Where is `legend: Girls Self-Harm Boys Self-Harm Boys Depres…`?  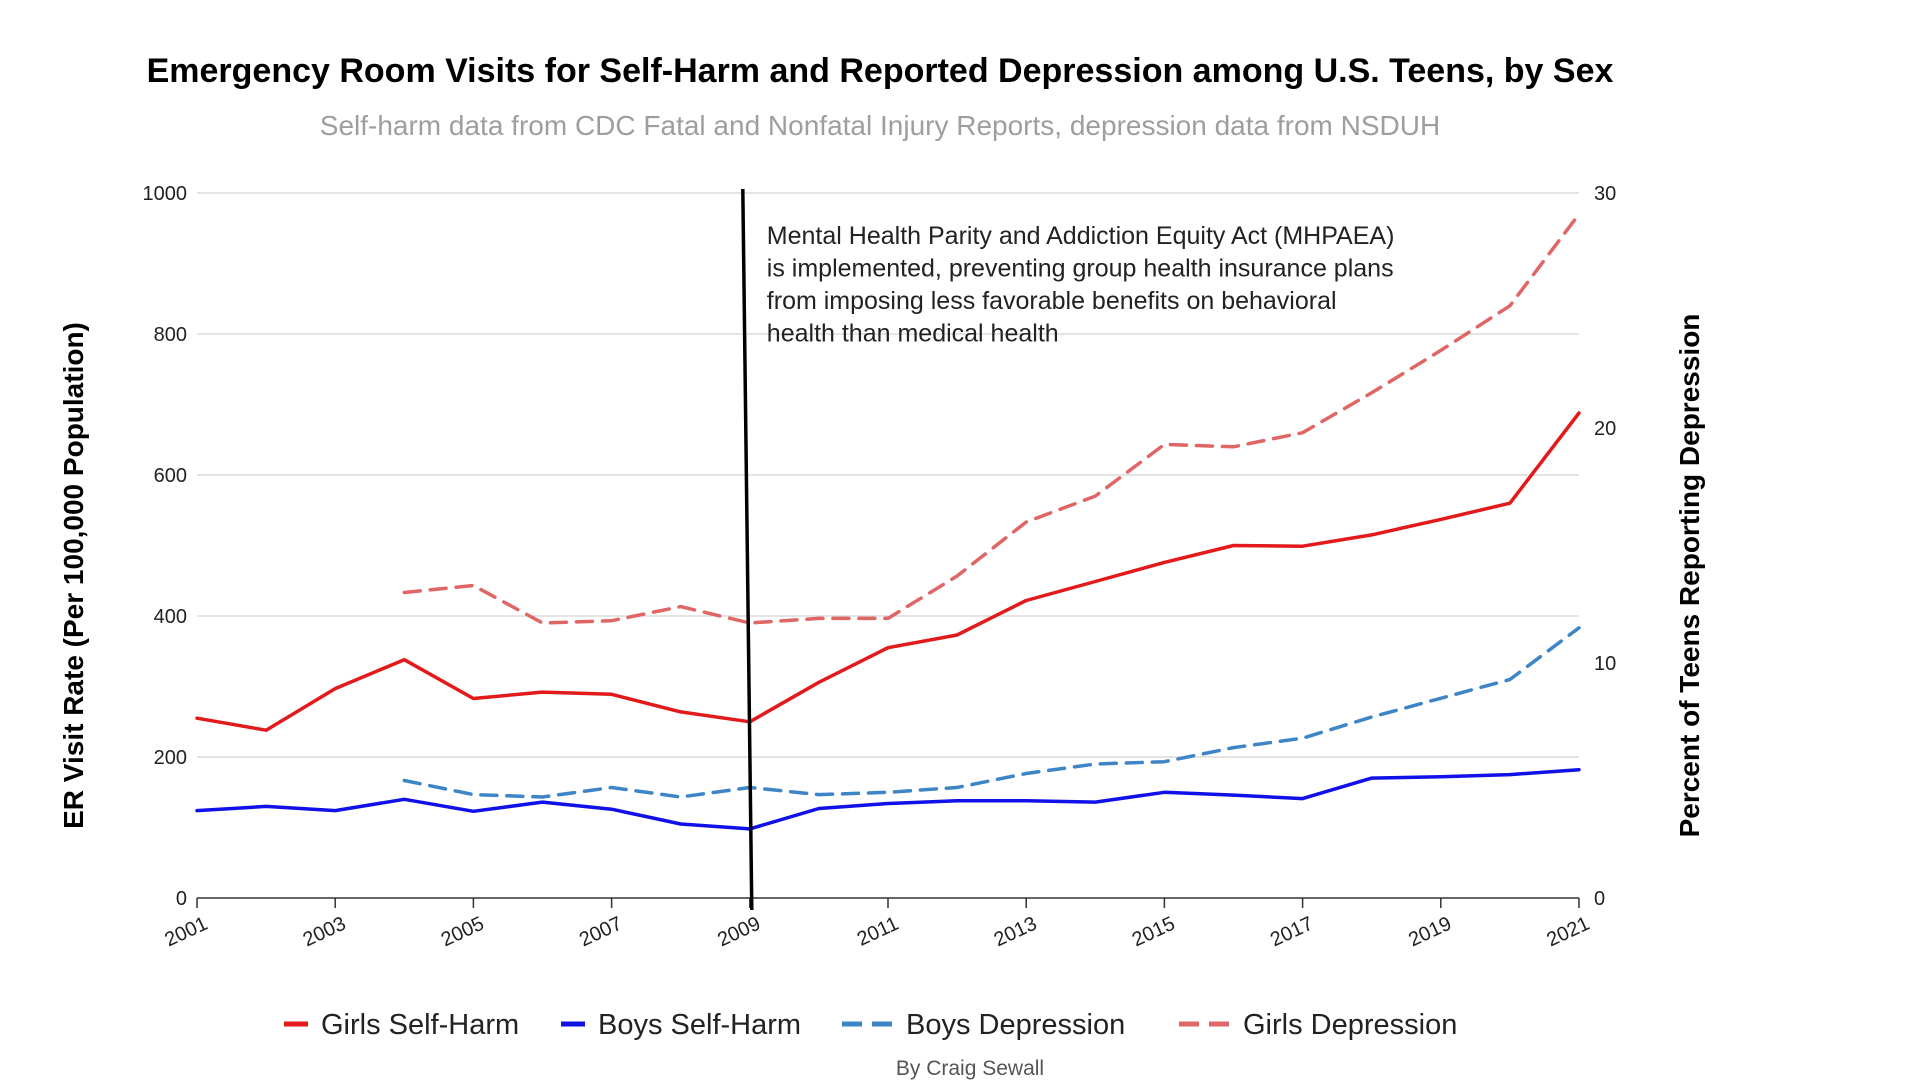
legend: Girls Self-Harm Boys Self-Harm Boys Depres… is located at coordinates (870, 1025).